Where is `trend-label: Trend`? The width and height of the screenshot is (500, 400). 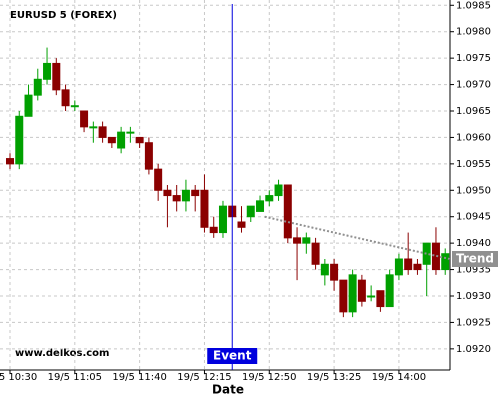
trend-label: Trend is located at coordinates (475, 259).